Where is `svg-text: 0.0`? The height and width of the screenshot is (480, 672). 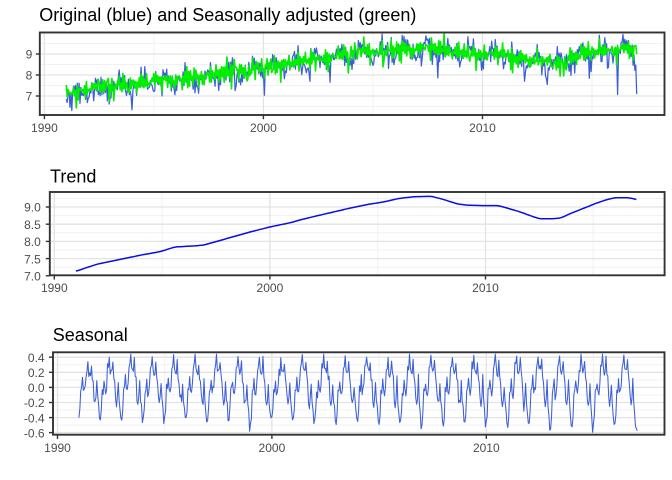
svg-text: 0.0 is located at coordinates (36, 388).